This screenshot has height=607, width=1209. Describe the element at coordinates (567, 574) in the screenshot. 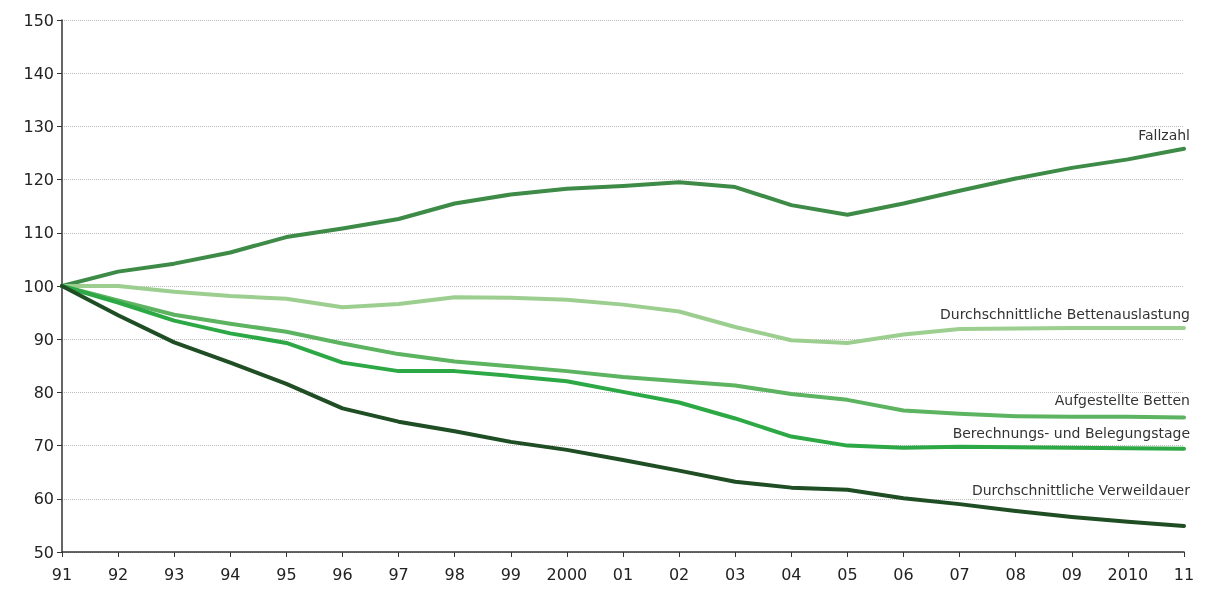

I see `x-tick-label: 2000` at that location.